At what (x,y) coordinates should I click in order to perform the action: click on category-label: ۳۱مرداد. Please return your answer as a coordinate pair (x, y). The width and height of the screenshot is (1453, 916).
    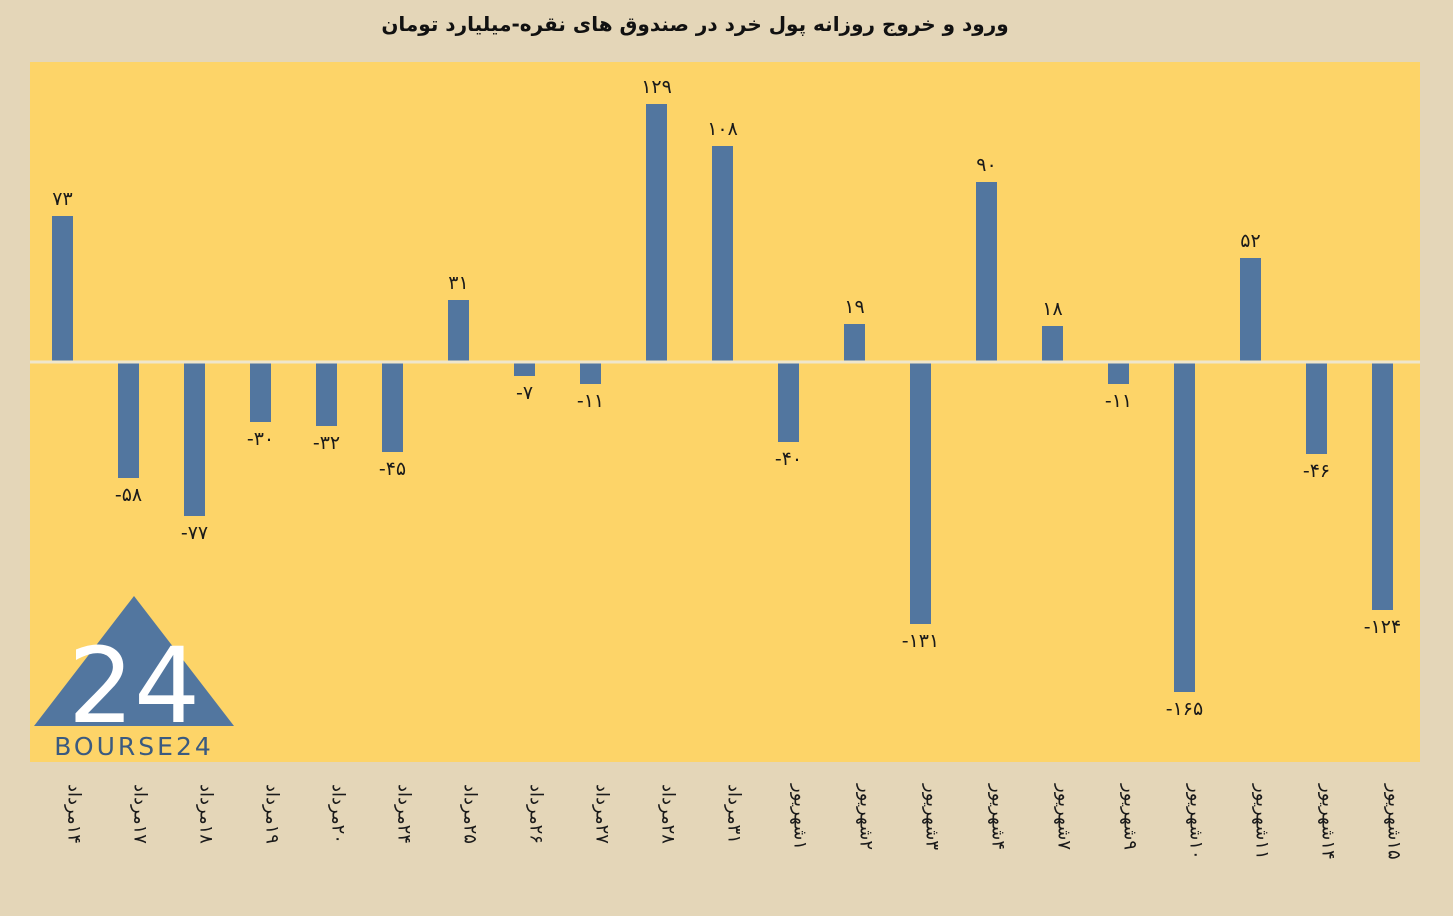
    Looking at the image, I should click on (734, 814).